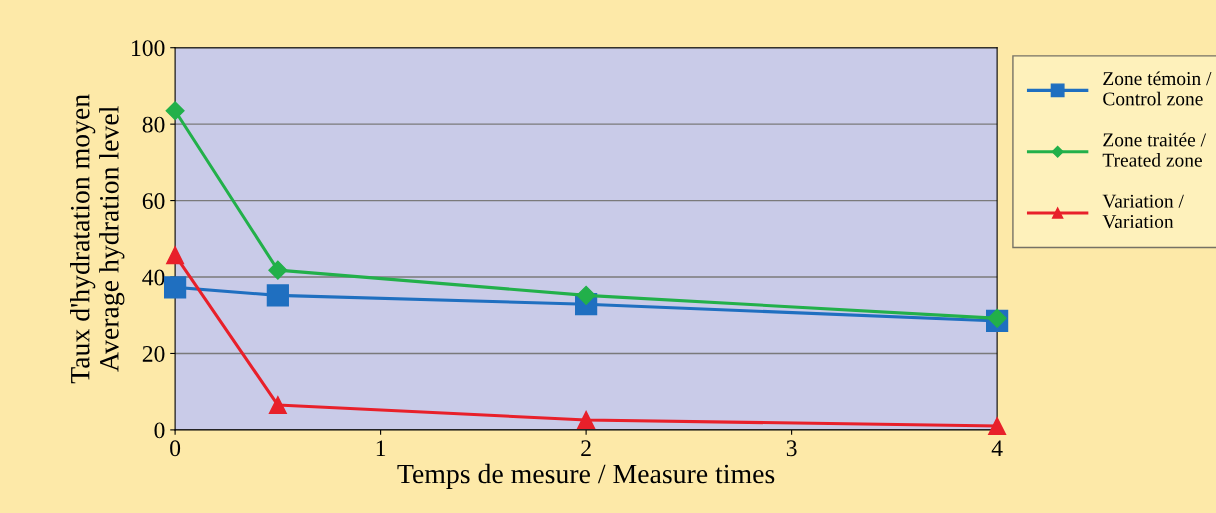 This screenshot has width=1216, height=513. I want to click on y-tick-label: 40, so click(153, 277).